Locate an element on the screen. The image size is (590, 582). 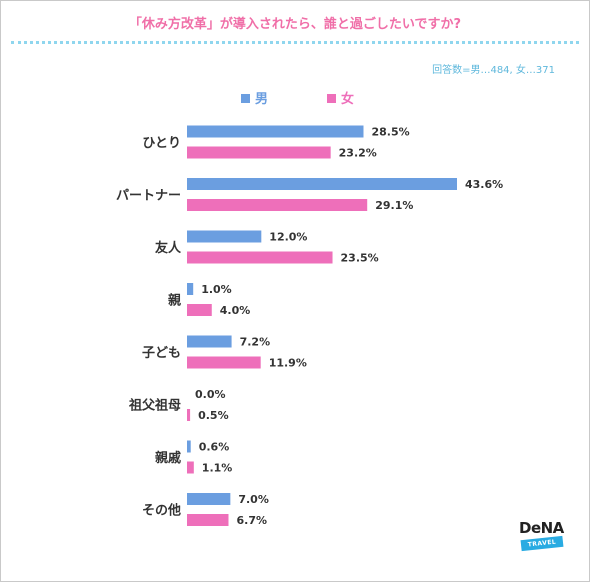
data-label: 0.6% is located at coordinates (214, 447).